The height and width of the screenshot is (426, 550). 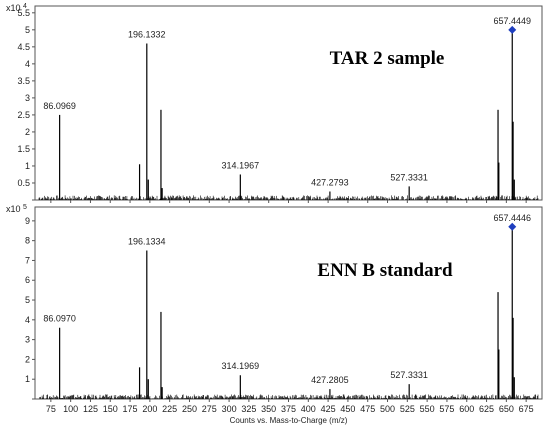 What do you see at coordinates (27, 260) in the screenshot?
I see `y-tick-label: 7` at bounding box center [27, 260].